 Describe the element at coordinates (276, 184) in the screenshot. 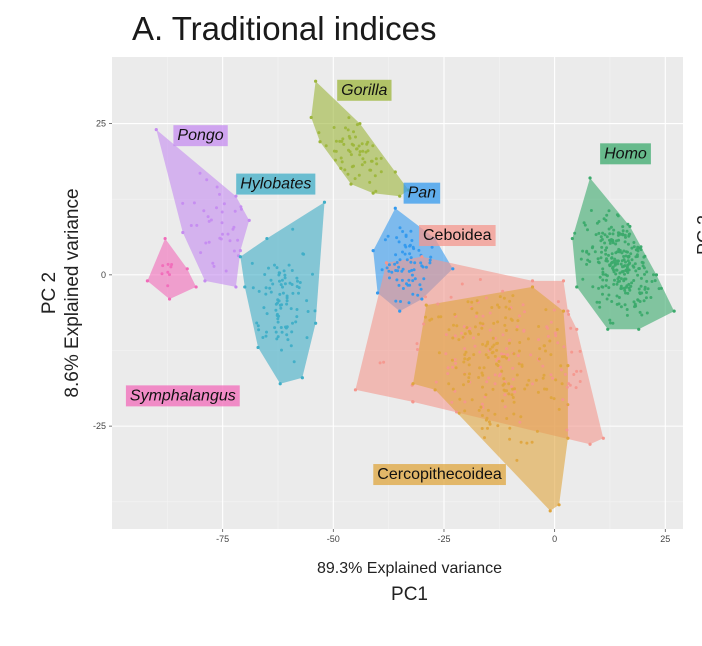

I see `group-label-box-hylobates` at that location.